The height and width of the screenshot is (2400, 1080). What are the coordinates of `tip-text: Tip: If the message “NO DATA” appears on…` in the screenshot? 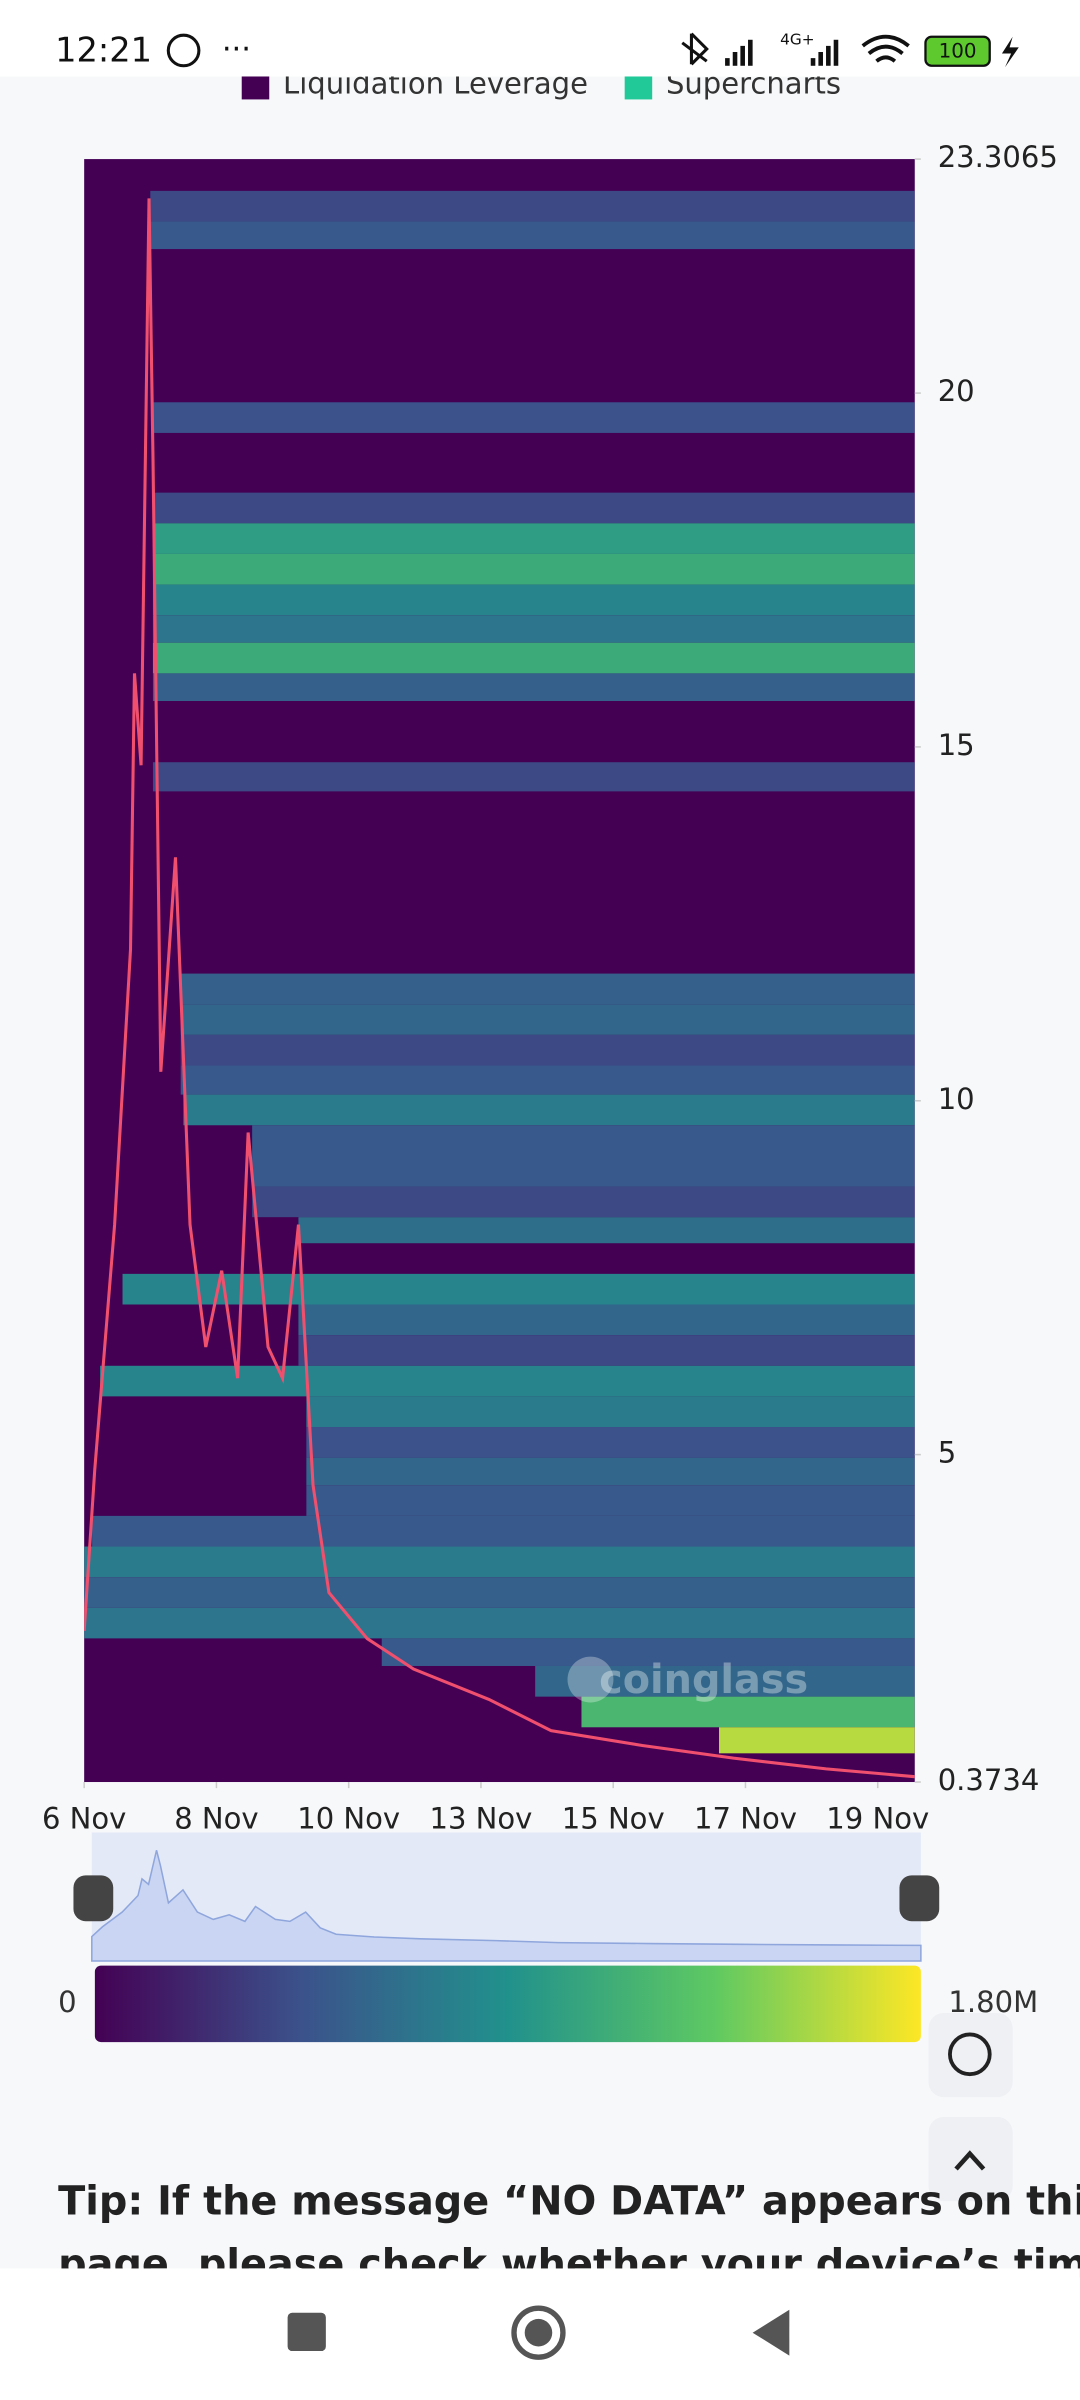 It's located at (569, 2202).